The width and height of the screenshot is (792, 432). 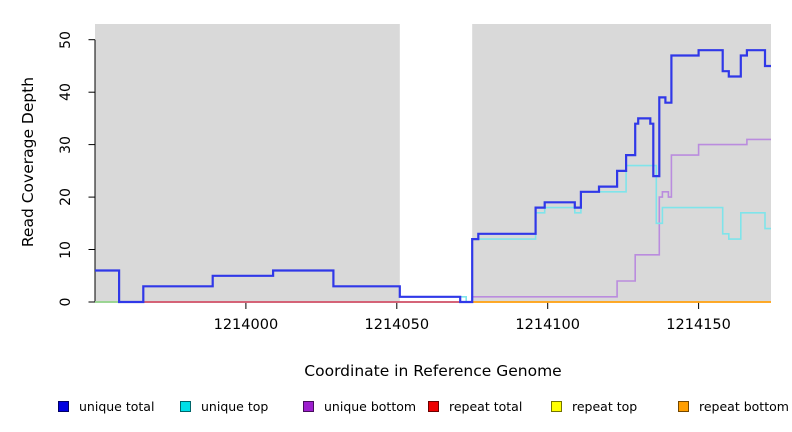 I want to click on legend-item-unique-total: unique total, so click(x=106, y=406).